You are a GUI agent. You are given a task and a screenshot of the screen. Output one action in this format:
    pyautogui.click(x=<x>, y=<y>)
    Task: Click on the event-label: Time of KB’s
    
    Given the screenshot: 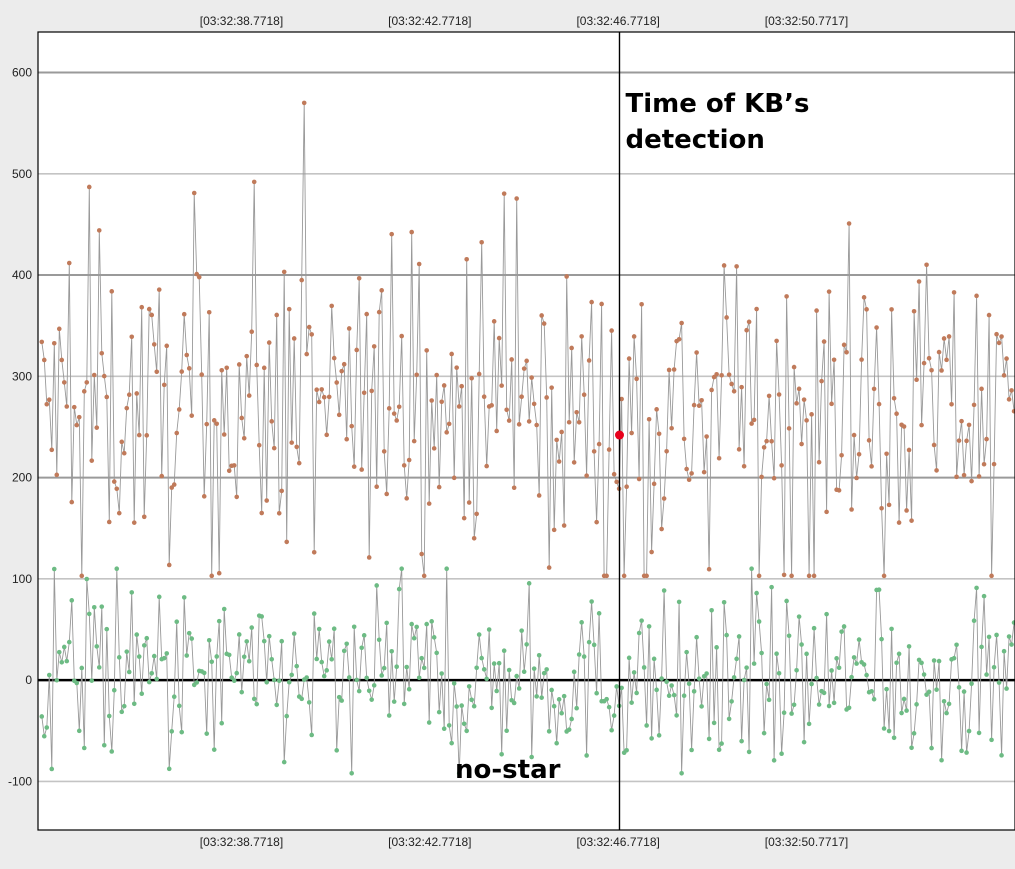 What is the action you would take?
    pyautogui.click(x=717, y=104)
    